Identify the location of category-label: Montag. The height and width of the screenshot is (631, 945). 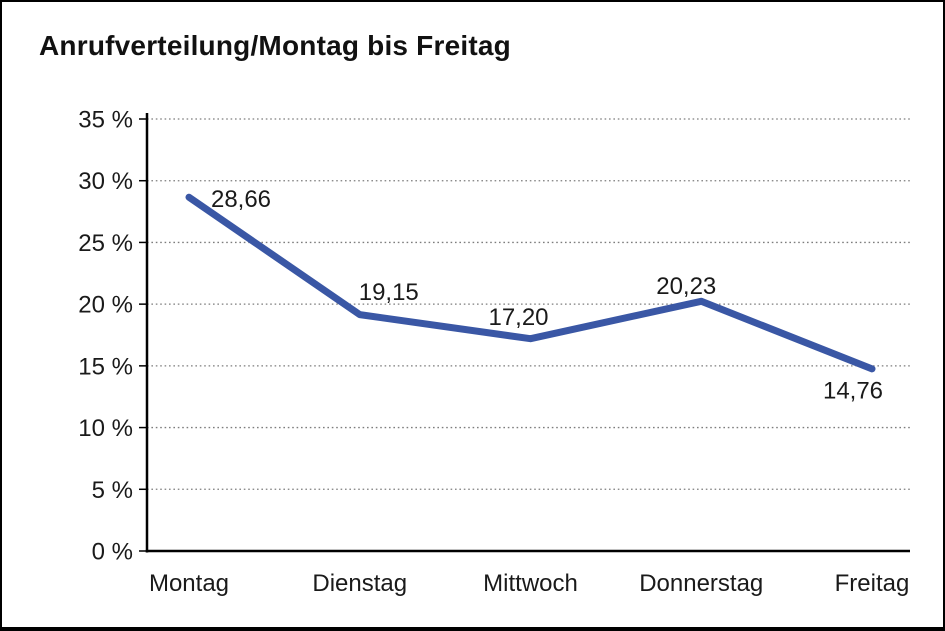
(189, 583).